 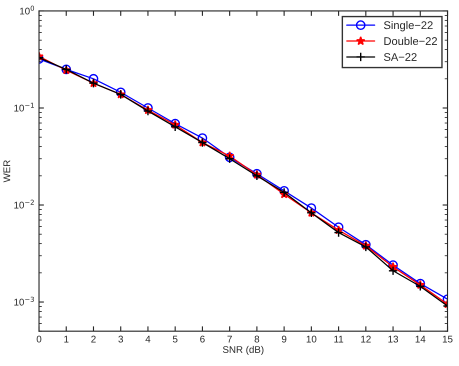 I want to click on x-tick-label: 7, so click(x=229, y=339).